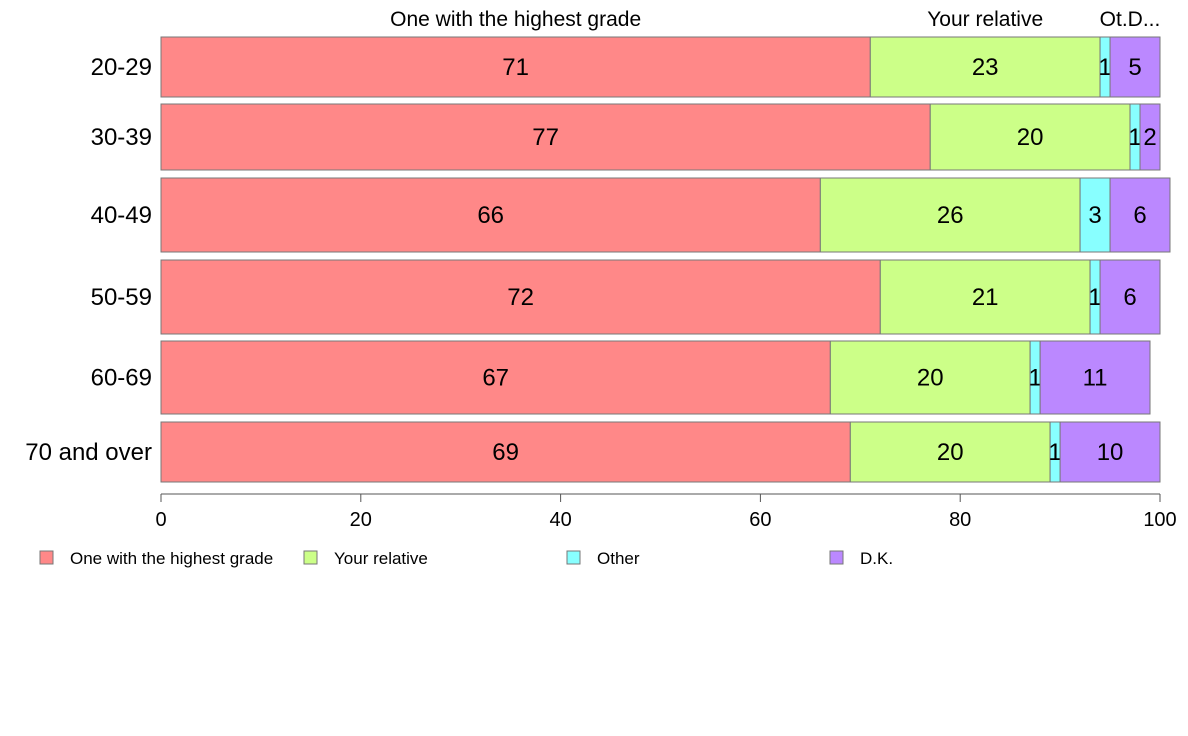 This screenshot has width=1188, height=736. Describe the element at coordinates (121, 215) in the screenshot. I see `category-label: 40-49` at that location.